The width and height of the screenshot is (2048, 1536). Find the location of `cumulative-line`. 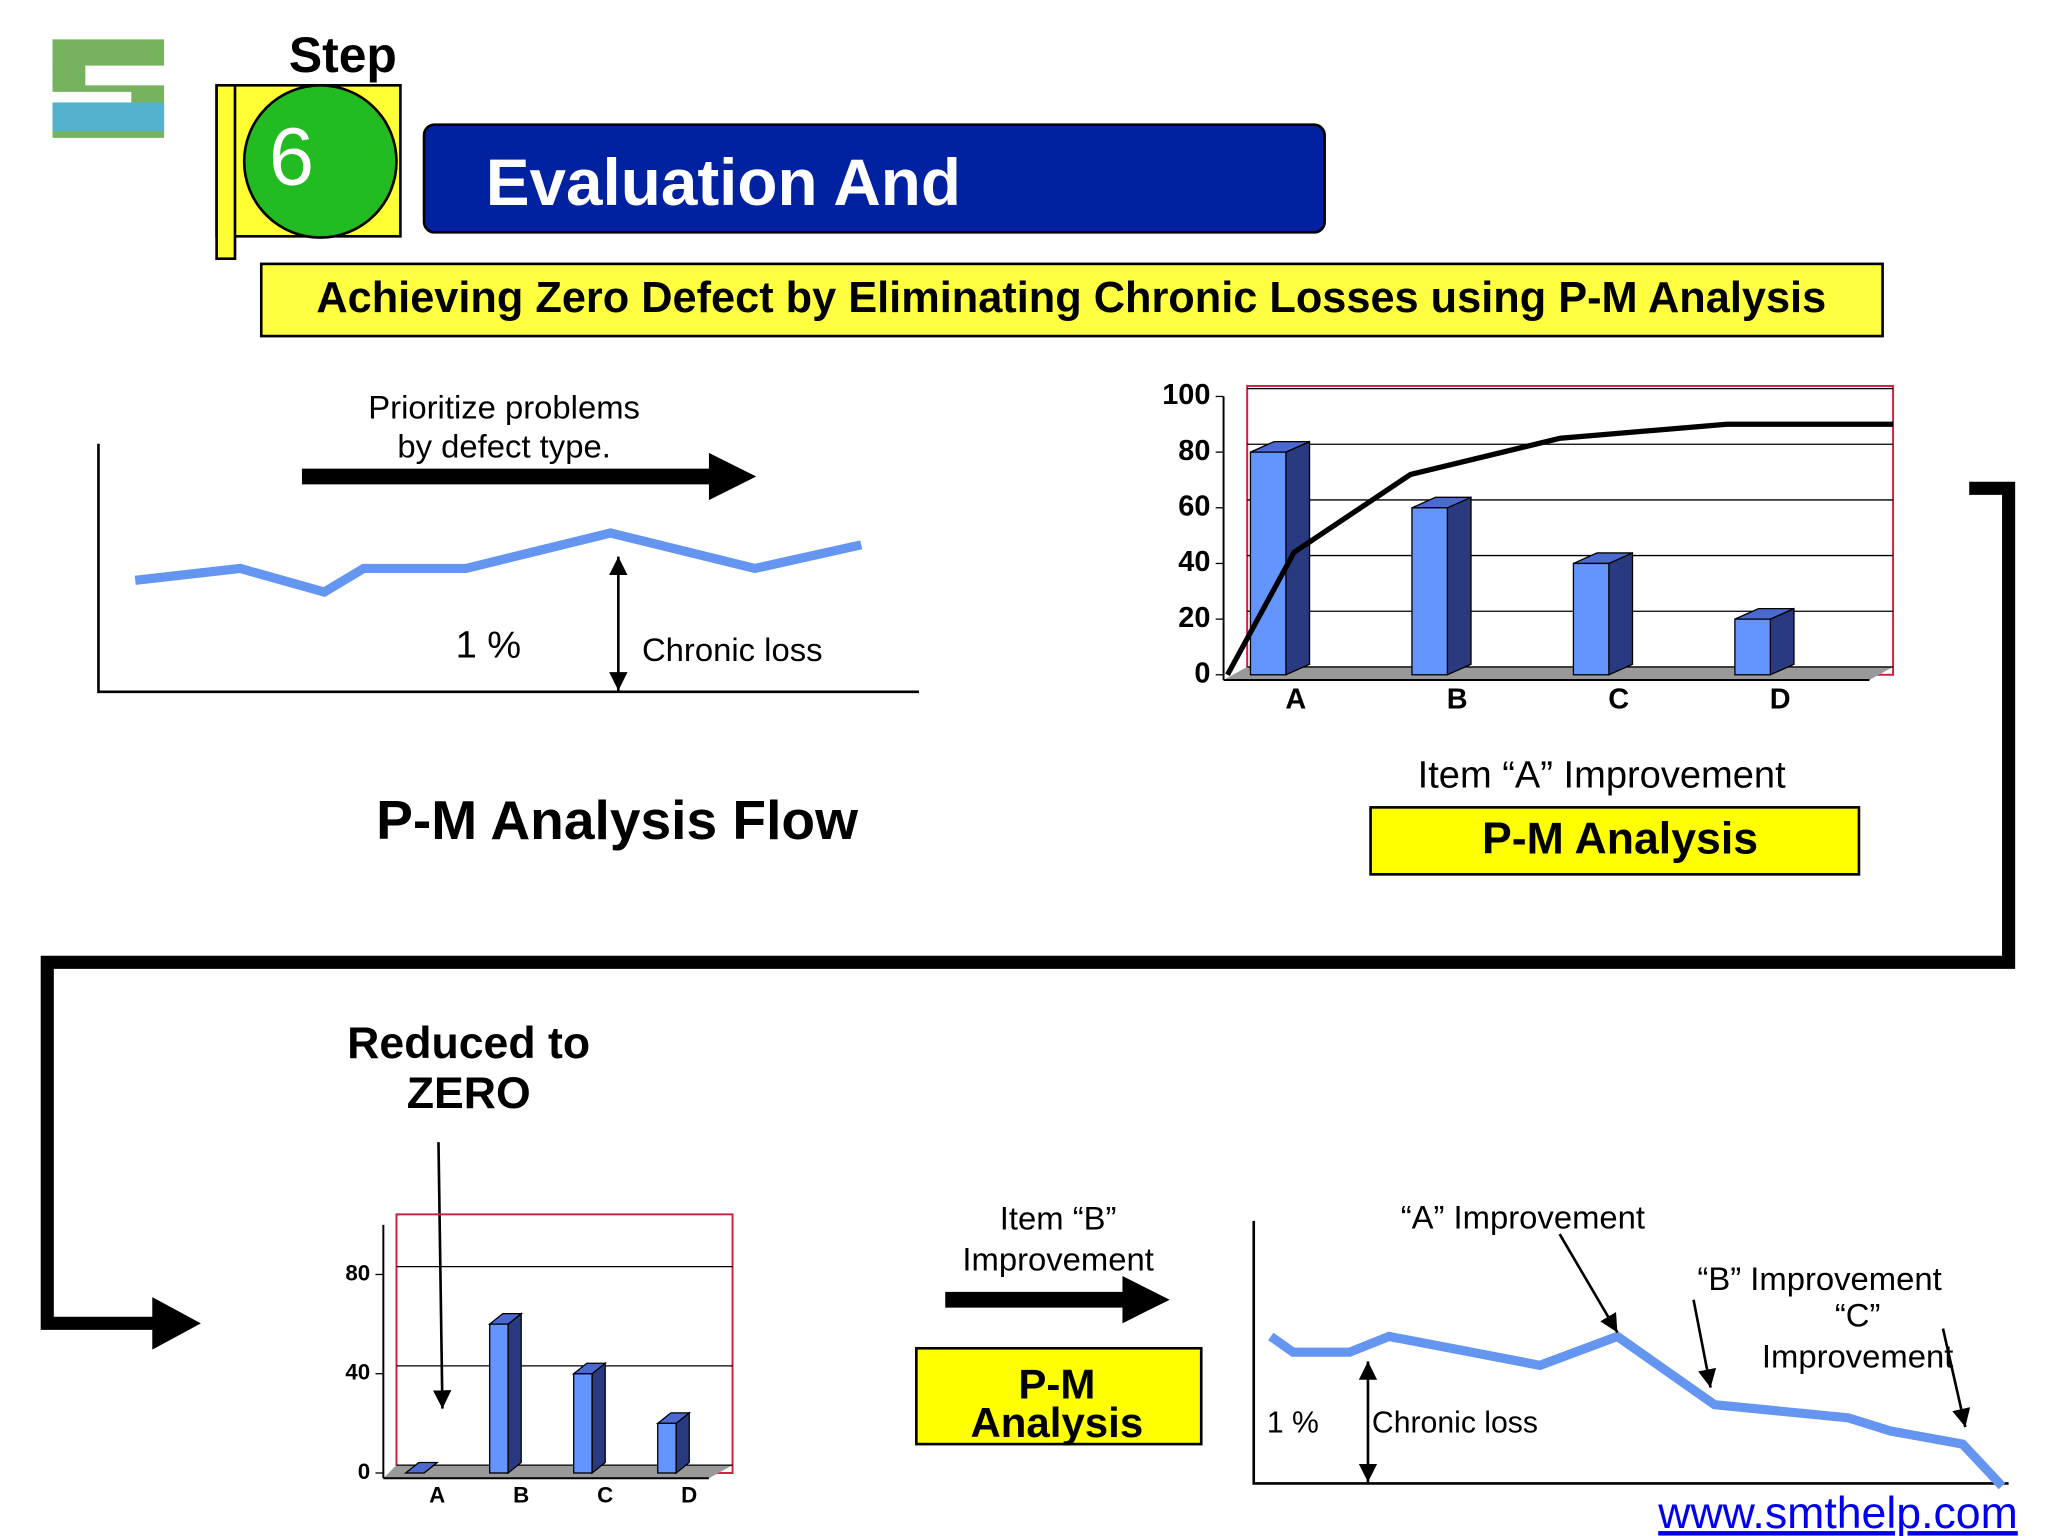

cumulative-line is located at coordinates (1559, 549).